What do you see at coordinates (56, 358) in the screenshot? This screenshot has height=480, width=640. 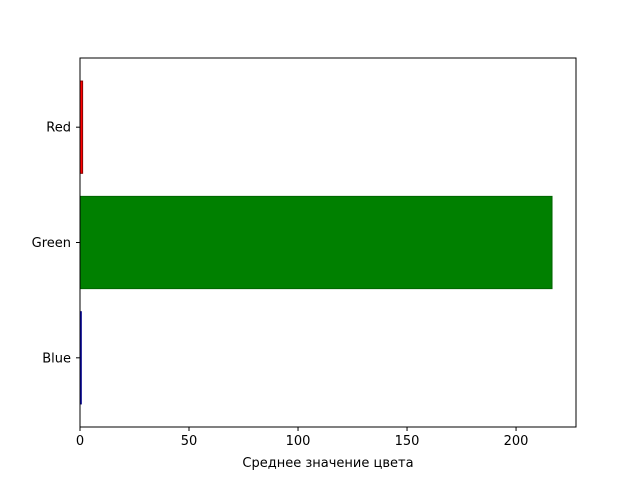 I see `y-tick-label: Blue` at bounding box center [56, 358].